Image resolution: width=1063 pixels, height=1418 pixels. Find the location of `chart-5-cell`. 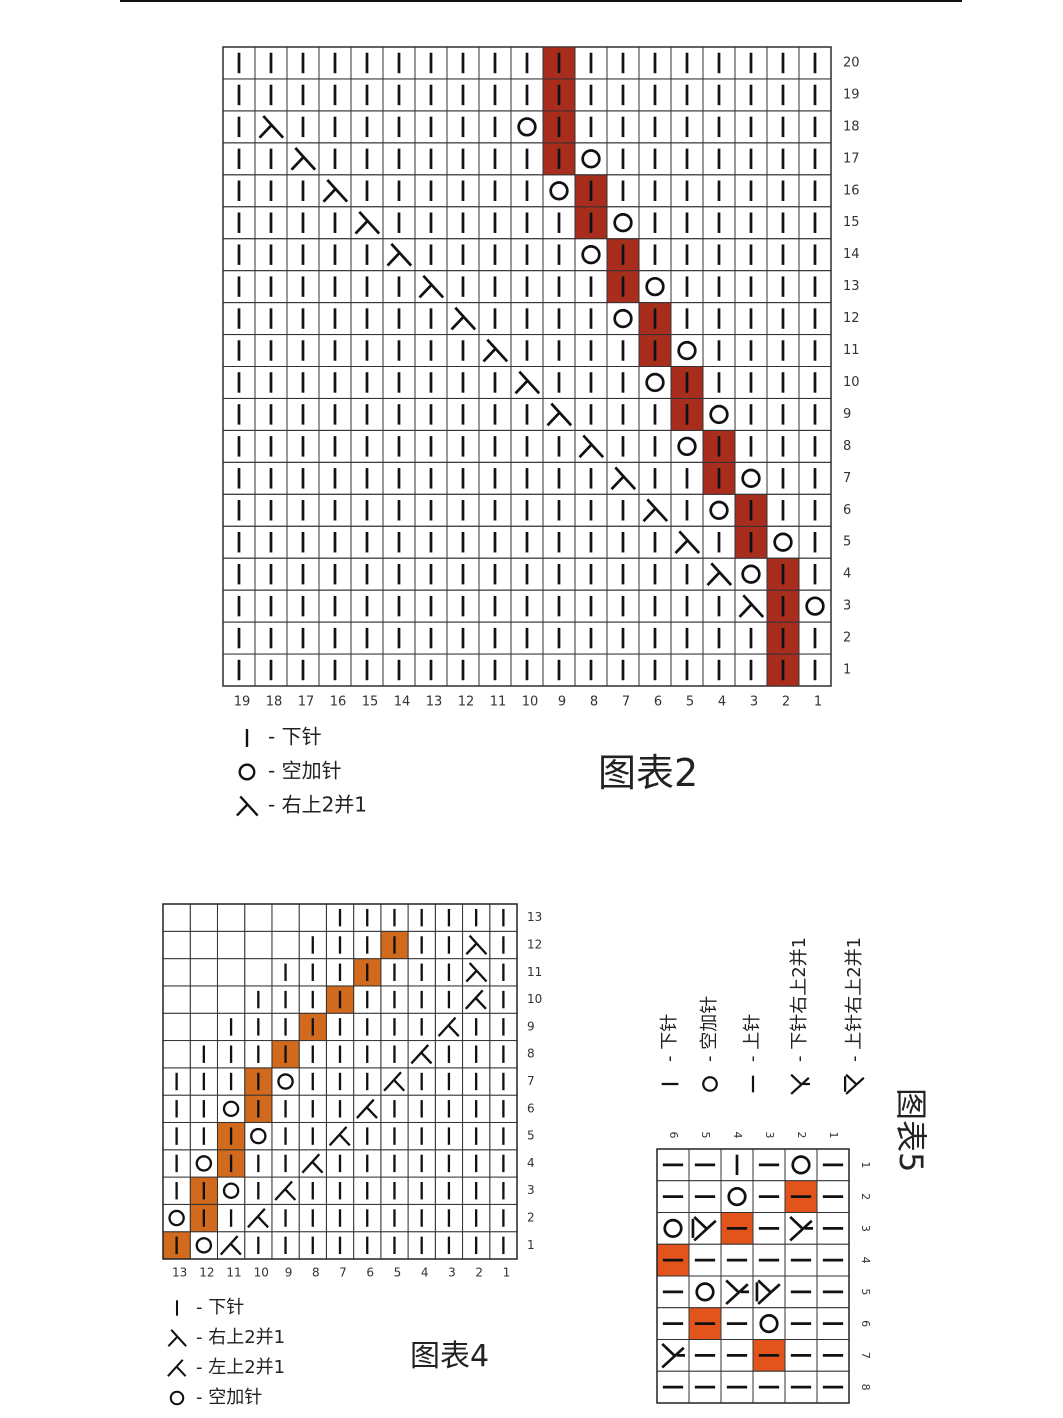

chart-5-cell is located at coordinates (769, 1323).